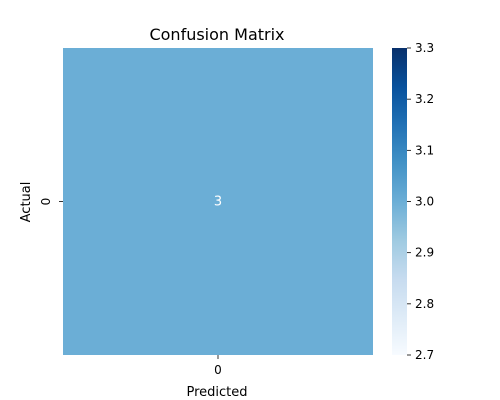 The width and height of the screenshot is (500, 400). I want to click on x-axis-label: Predicted, so click(216, 392).